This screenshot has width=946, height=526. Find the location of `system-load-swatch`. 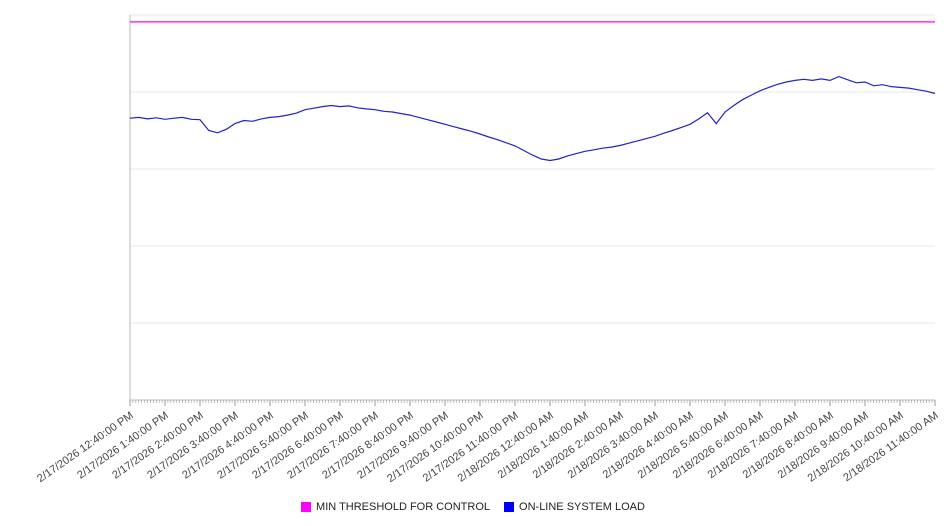

system-load-swatch is located at coordinates (509, 507).